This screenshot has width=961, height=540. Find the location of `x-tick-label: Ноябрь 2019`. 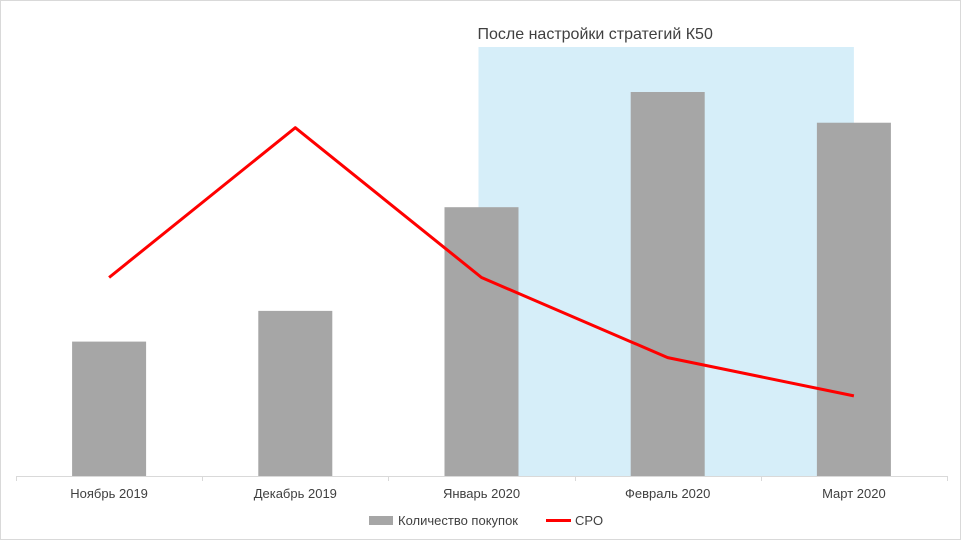

x-tick-label: Ноябрь 2019 is located at coordinates (109, 493).